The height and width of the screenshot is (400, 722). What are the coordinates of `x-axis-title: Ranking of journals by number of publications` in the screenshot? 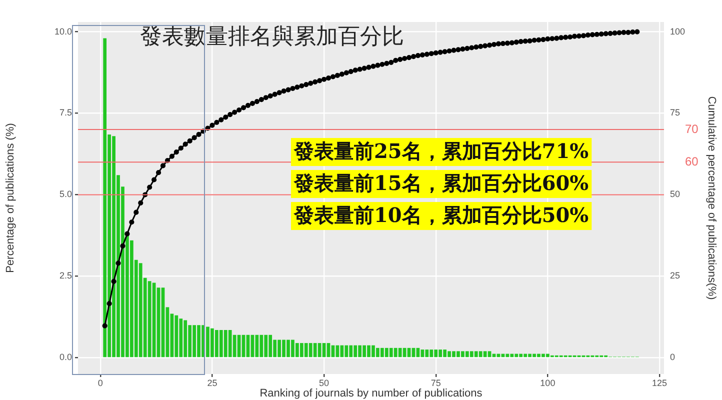 It's located at (371, 393).